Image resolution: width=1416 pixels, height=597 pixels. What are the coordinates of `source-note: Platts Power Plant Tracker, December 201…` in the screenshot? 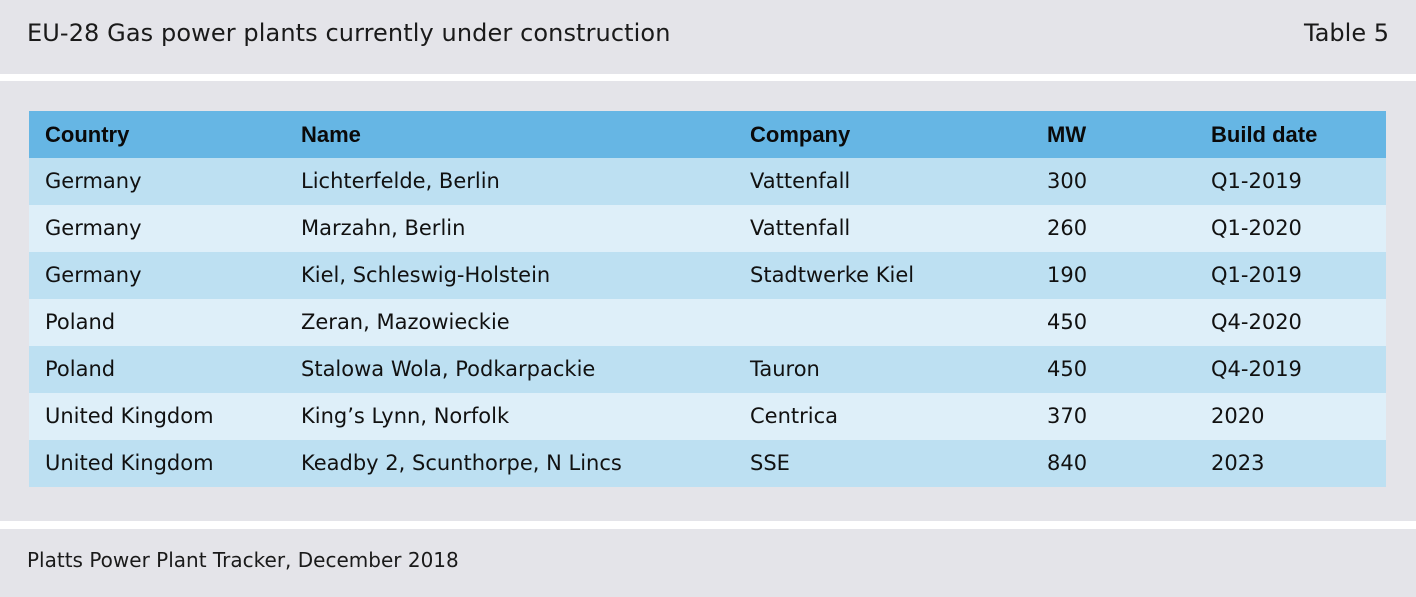 It's located at (243, 560).